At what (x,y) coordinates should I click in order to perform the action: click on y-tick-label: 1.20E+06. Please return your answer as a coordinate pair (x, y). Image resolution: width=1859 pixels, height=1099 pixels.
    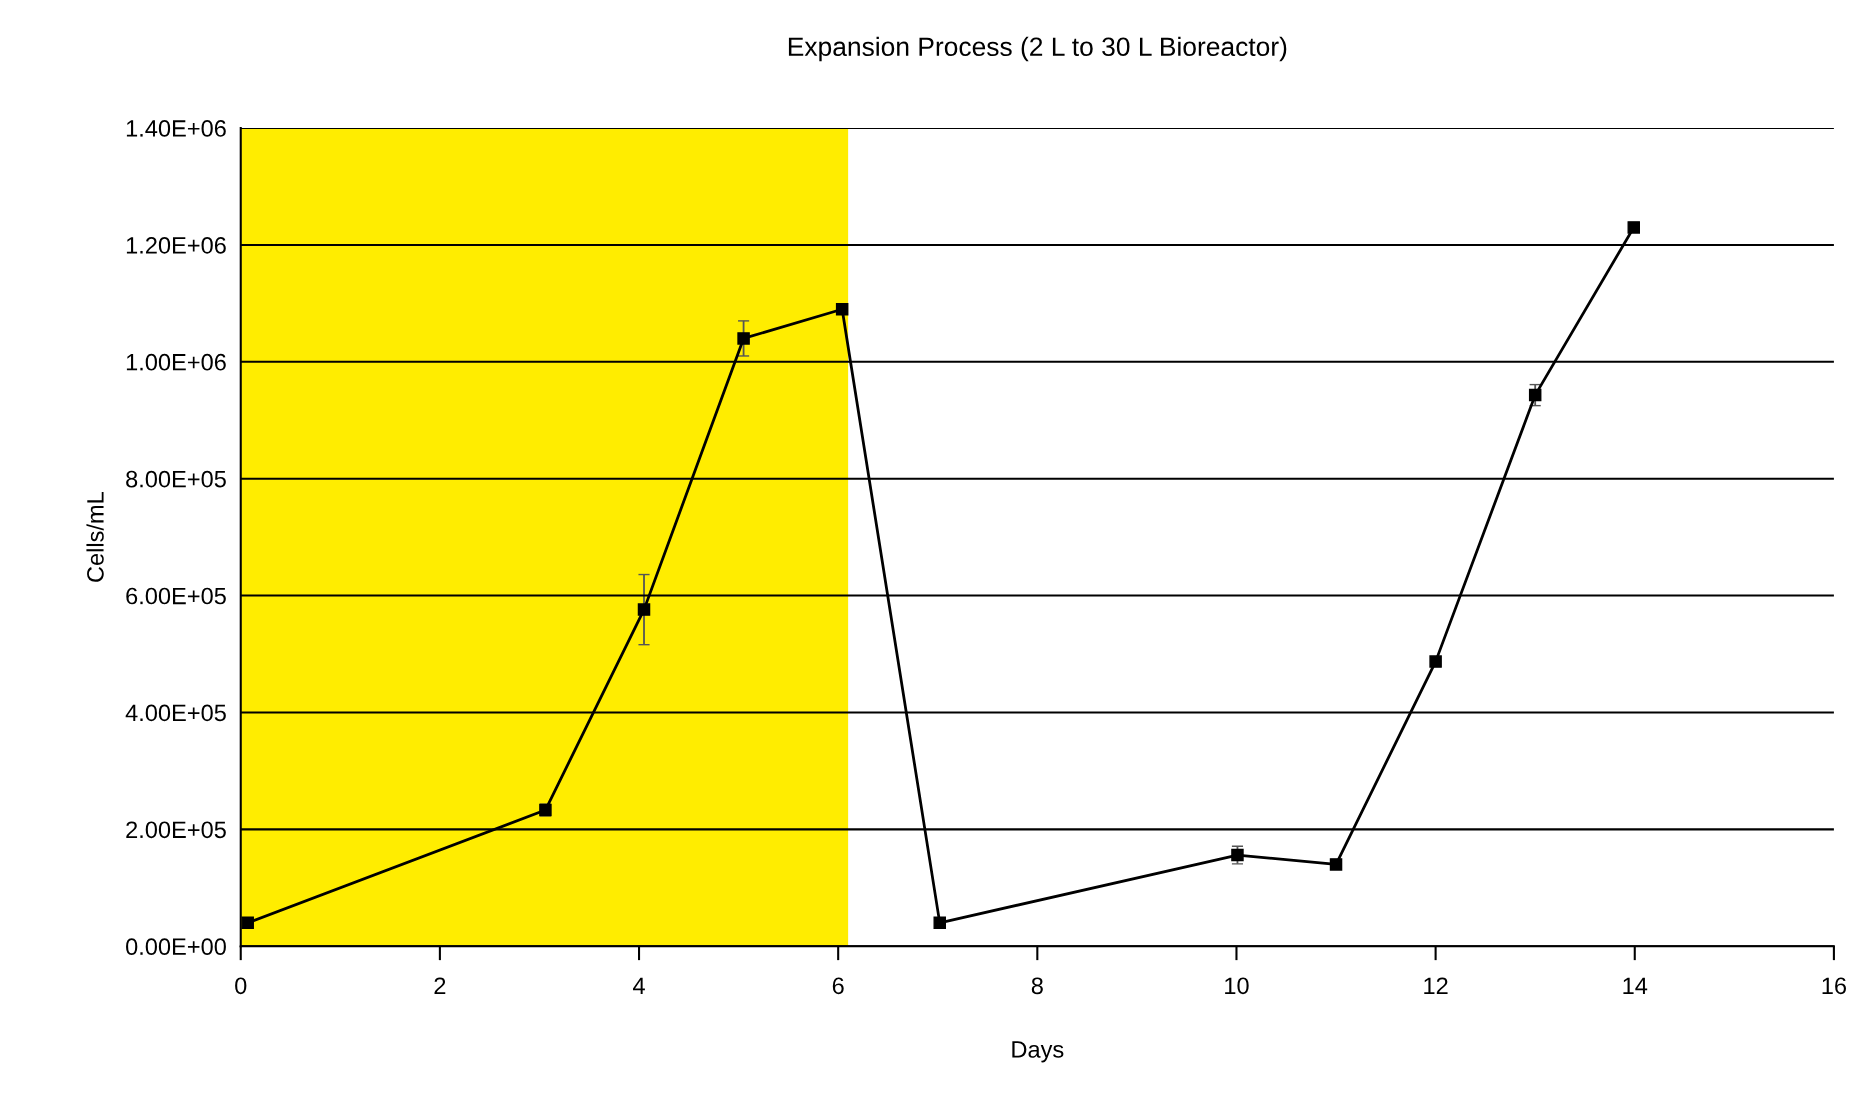
    Looking at the image, I should click on (176, 245).